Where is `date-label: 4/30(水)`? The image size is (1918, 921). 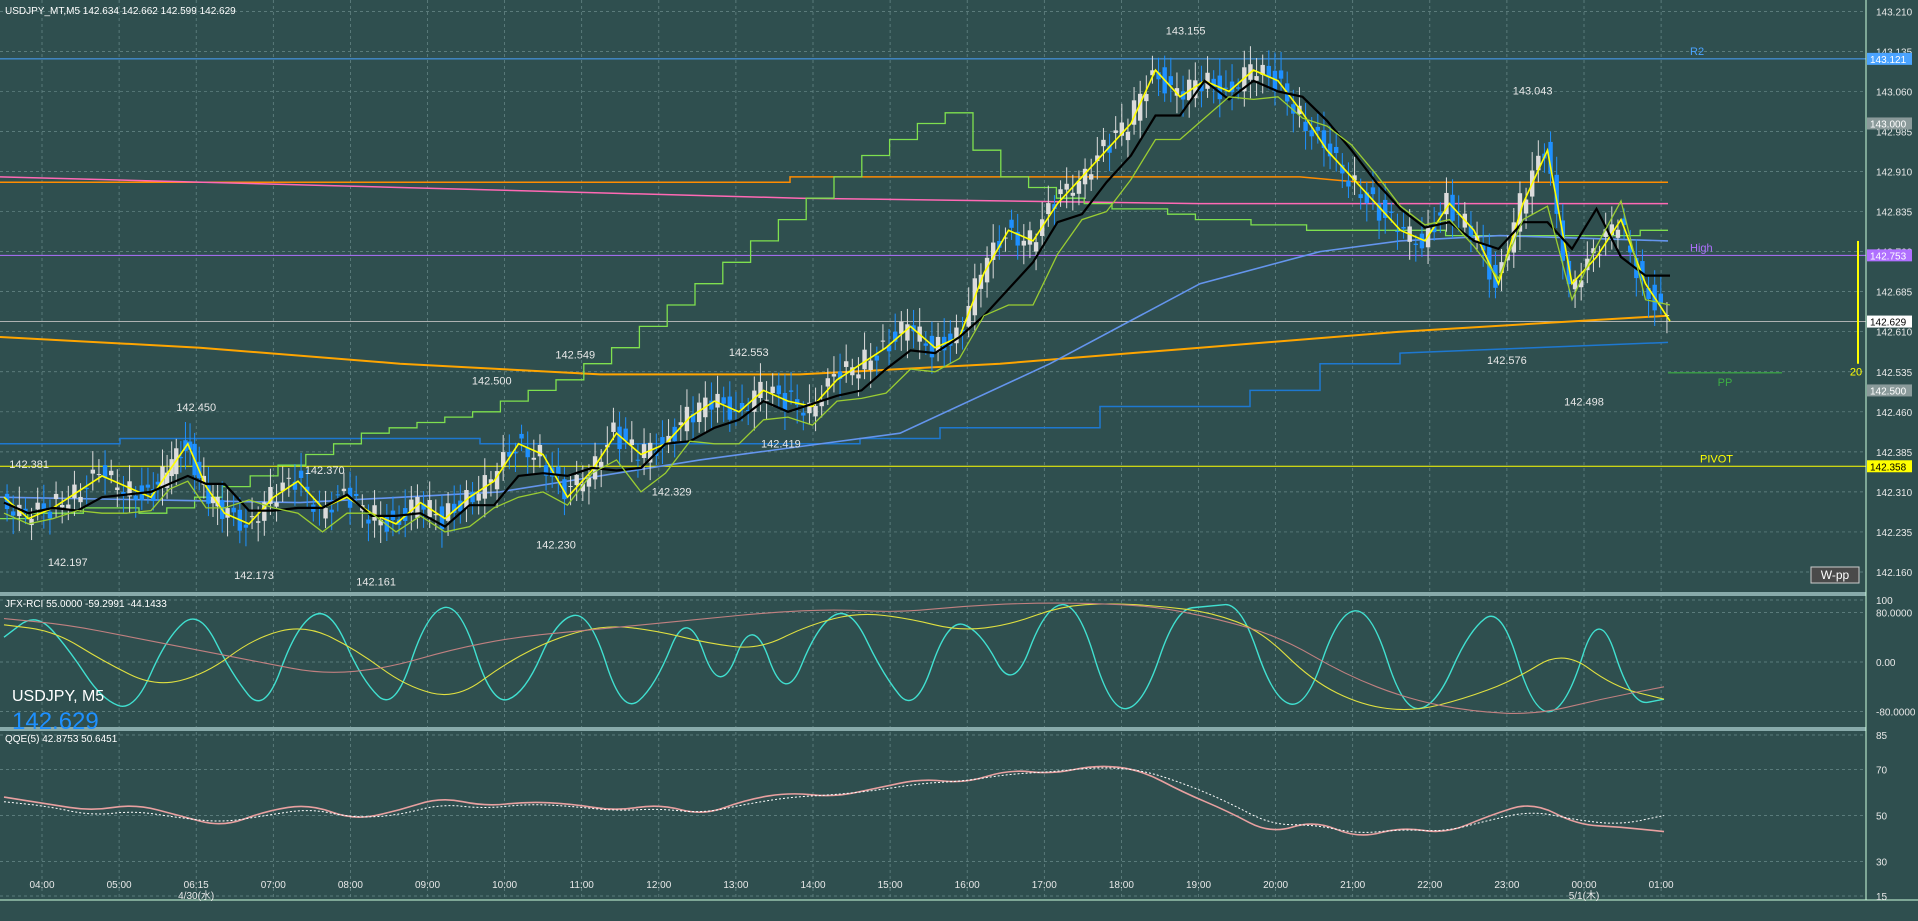
date-label: 4/30(水) is located at coordinates (196, 896).